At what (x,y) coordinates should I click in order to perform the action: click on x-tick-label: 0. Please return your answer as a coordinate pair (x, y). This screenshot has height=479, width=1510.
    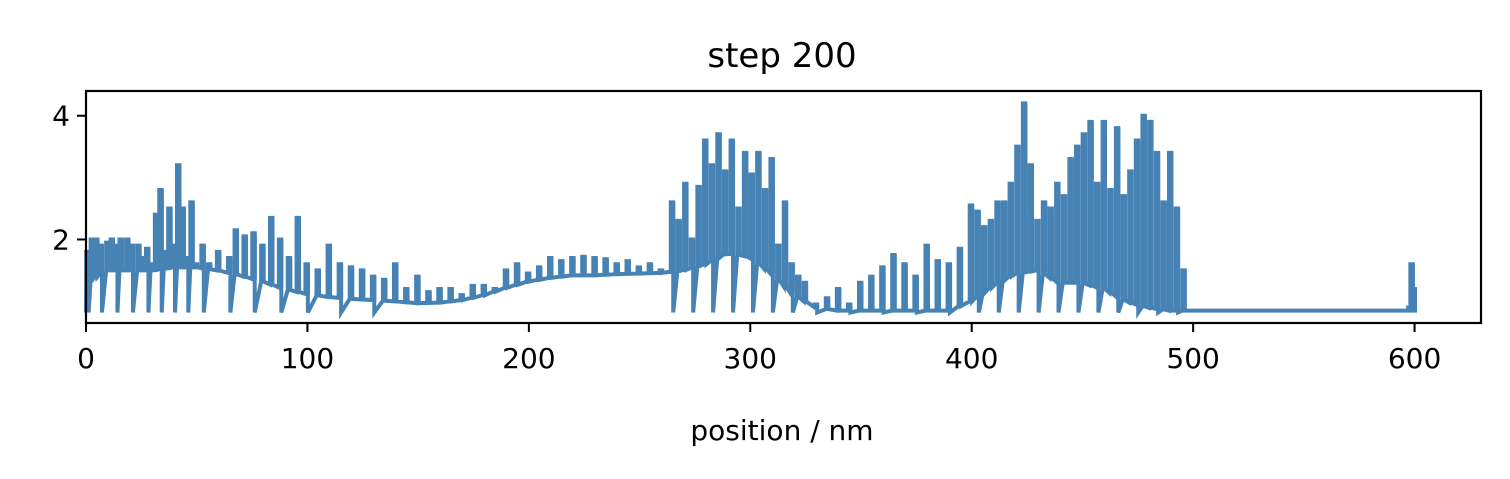
    Looking at the image, I should click on (86, 358).